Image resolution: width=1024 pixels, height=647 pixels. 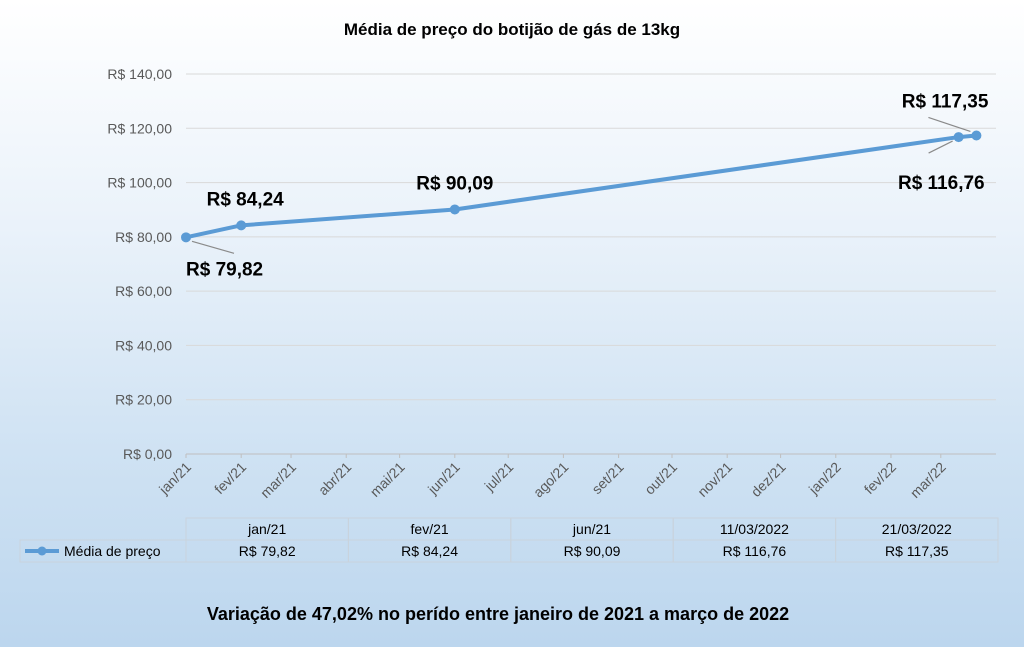 I want to click on x-tick-label: jun/21, so click(x=443, y=478).